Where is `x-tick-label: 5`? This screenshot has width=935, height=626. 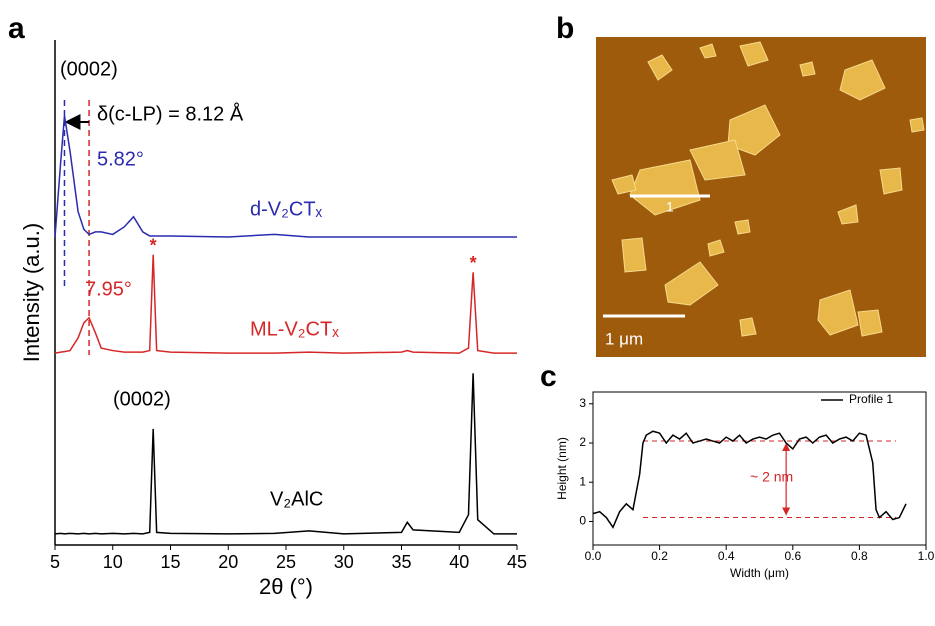
x-tick-label: 5 is located at coordinates (55, 562).